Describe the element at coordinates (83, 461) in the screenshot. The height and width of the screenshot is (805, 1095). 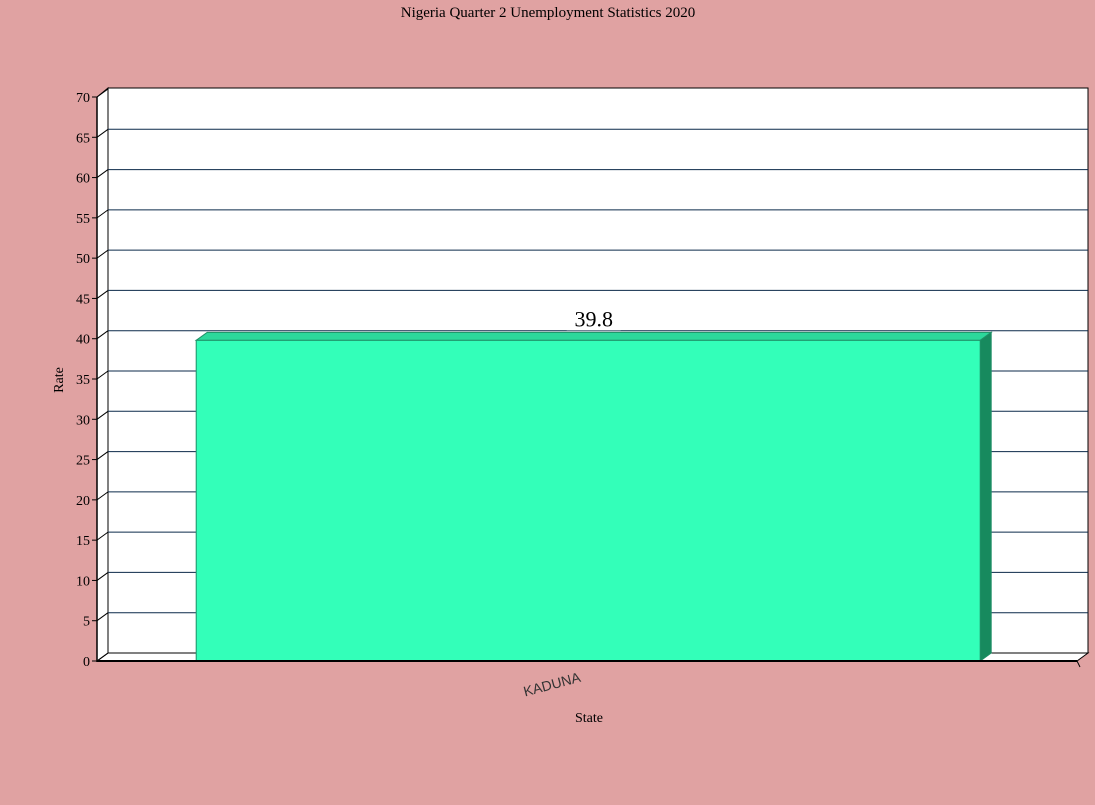
I see `y-tick-label: 25` at that location.